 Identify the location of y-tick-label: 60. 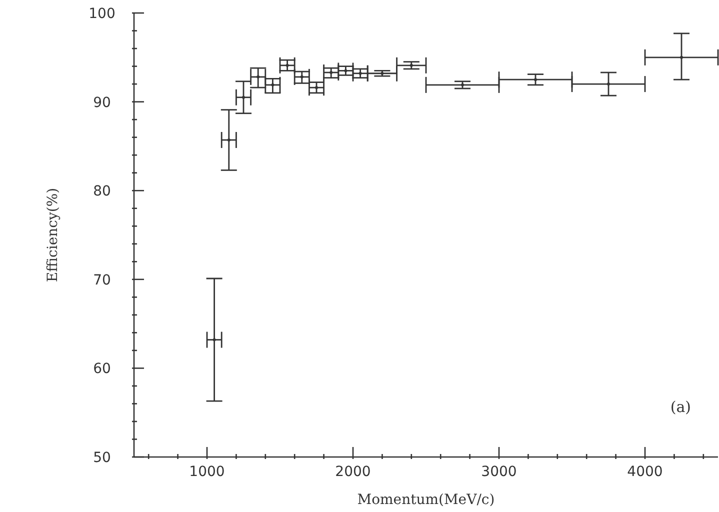
(102, 369).